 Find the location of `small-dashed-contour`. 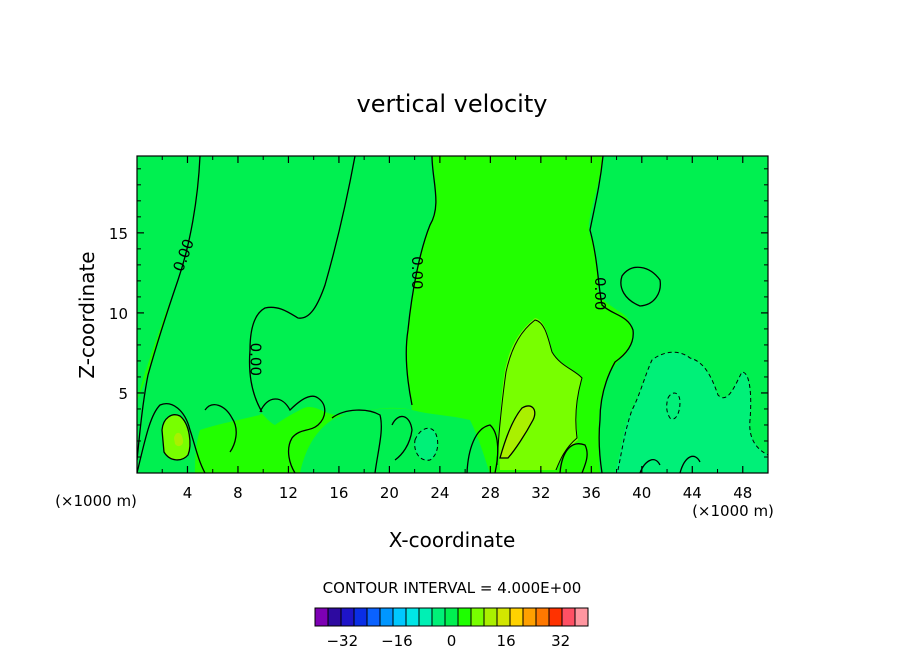

small-dashed-contour is located at coordinates (426, 444).